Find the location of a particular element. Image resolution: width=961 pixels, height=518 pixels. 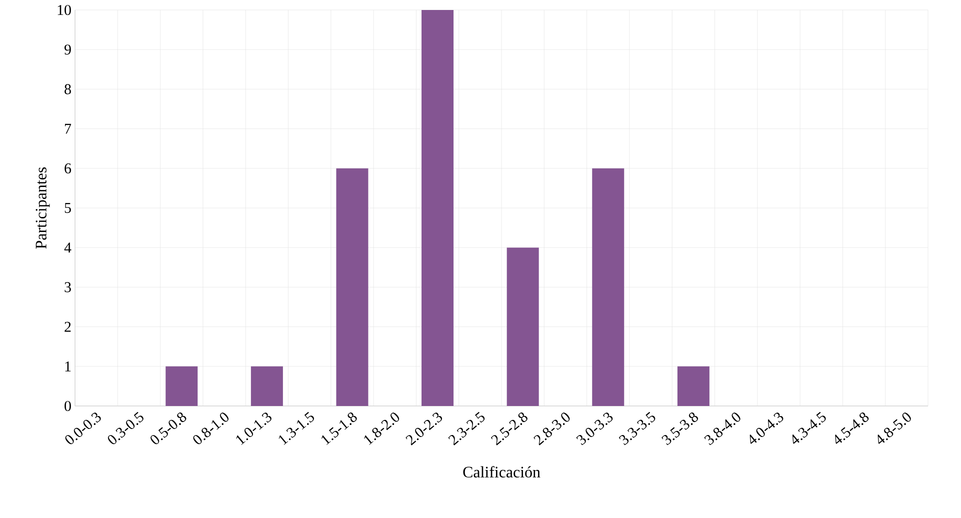

y-tick-label: 0 is located at coordinates (67, 406).